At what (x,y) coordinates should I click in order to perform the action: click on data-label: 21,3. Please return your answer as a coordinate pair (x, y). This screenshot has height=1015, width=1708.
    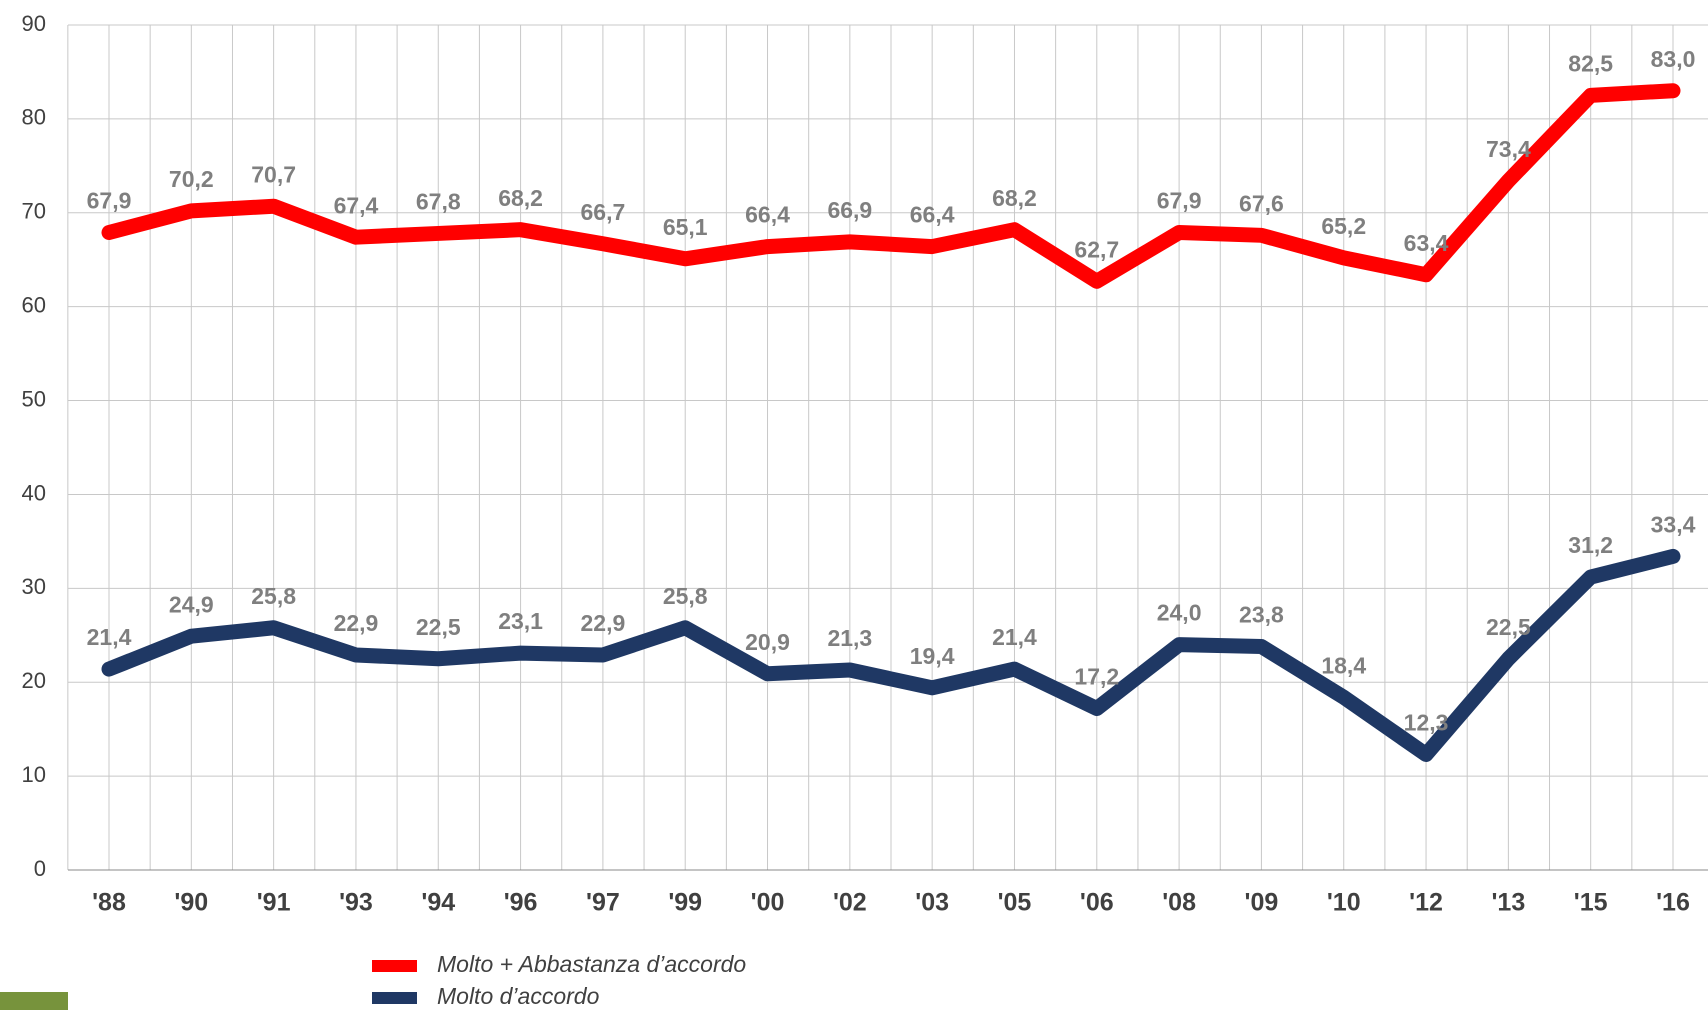
    Looking at the image, I should click on (849, 638).